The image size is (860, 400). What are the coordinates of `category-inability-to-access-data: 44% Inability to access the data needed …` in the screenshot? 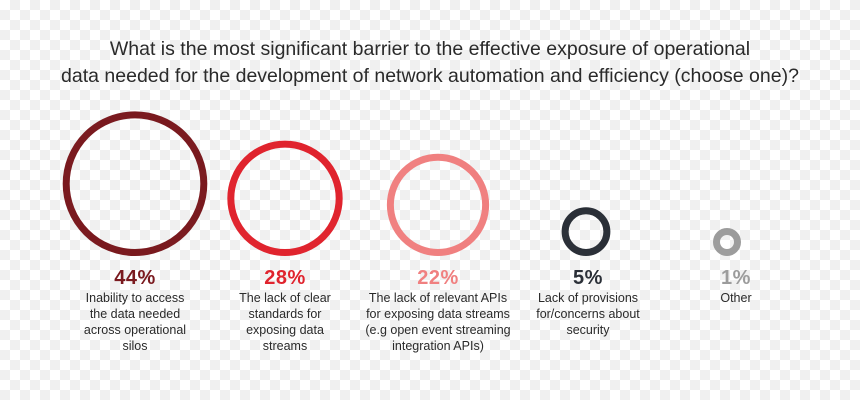 It's located at (135, 310).